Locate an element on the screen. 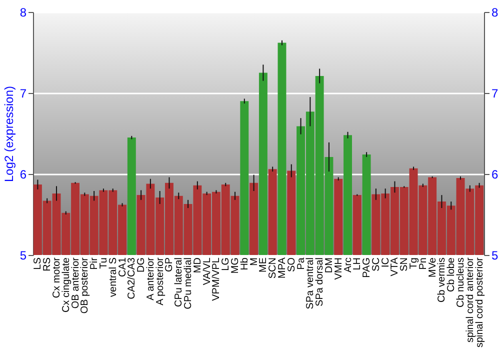 The image size is (500, 350). x-tick-label: Cb vermis is located at coordinates (442, 280).